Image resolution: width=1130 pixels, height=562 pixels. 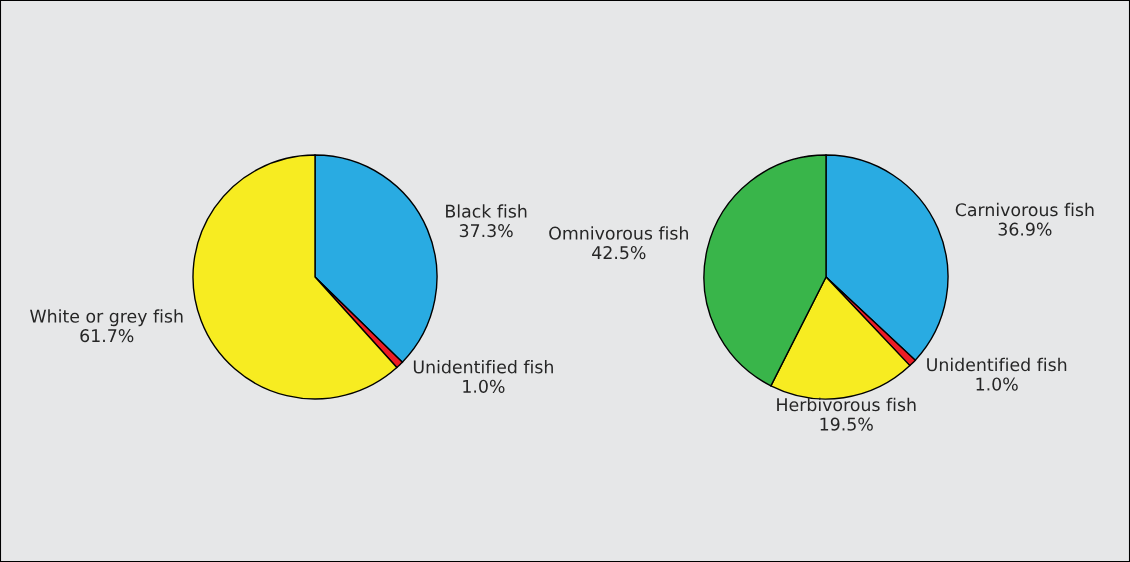 What do you see at coordinates (486, 231) in the screenshot?
I see `data-label: 37.3%` at bounding box center [486, 231].